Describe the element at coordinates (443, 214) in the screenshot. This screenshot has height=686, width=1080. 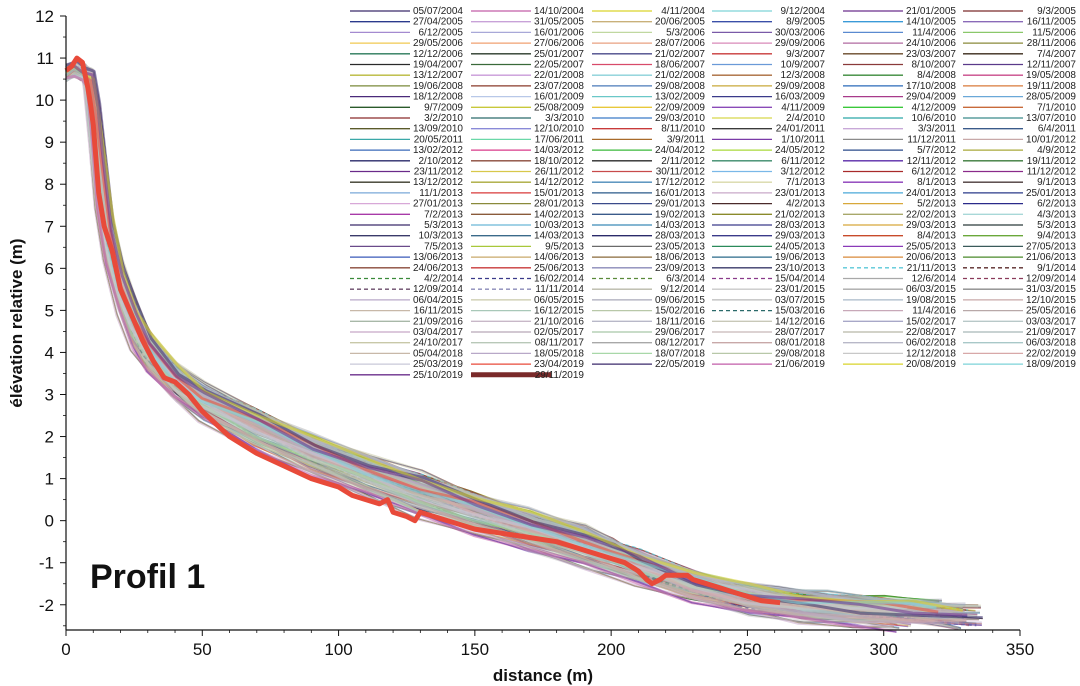
I see `legend-label: 7/2/2013` at that location.